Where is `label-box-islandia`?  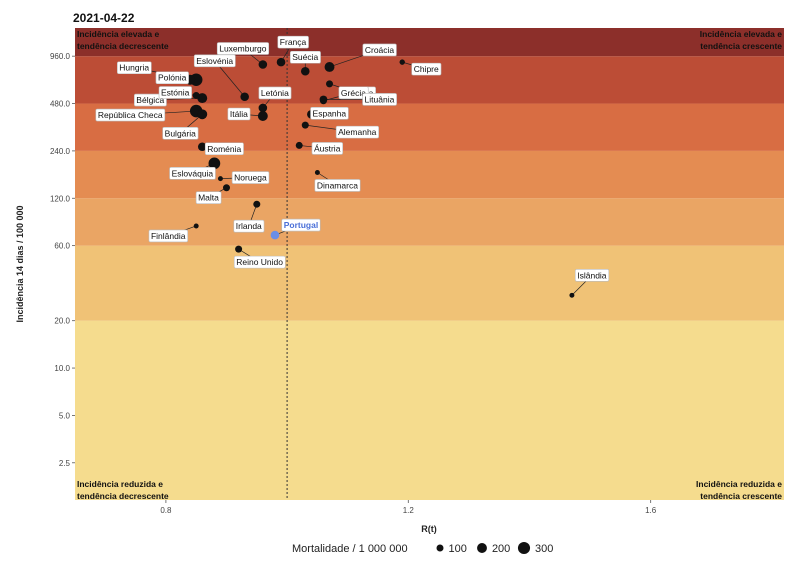 label-box-islandia is located at coordinates (592, 275).